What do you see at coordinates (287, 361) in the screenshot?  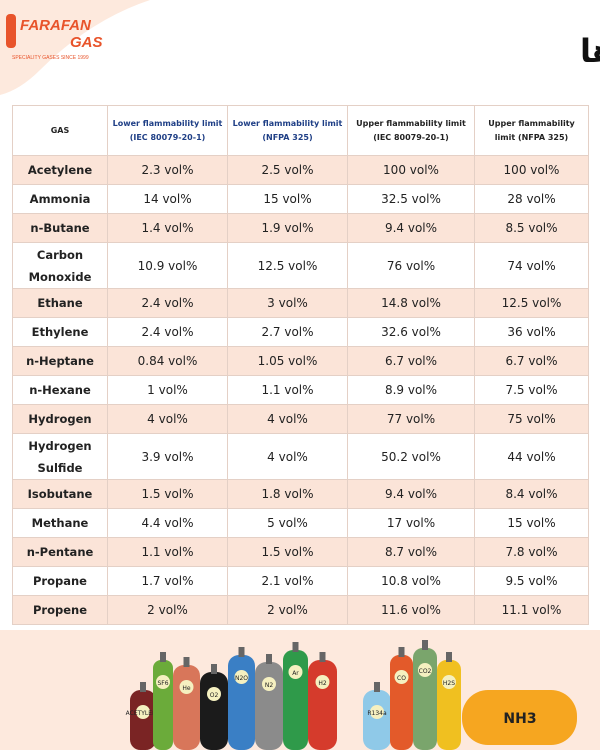 I see `cell: 1.05 vol%` at bounding box center [287, 361].